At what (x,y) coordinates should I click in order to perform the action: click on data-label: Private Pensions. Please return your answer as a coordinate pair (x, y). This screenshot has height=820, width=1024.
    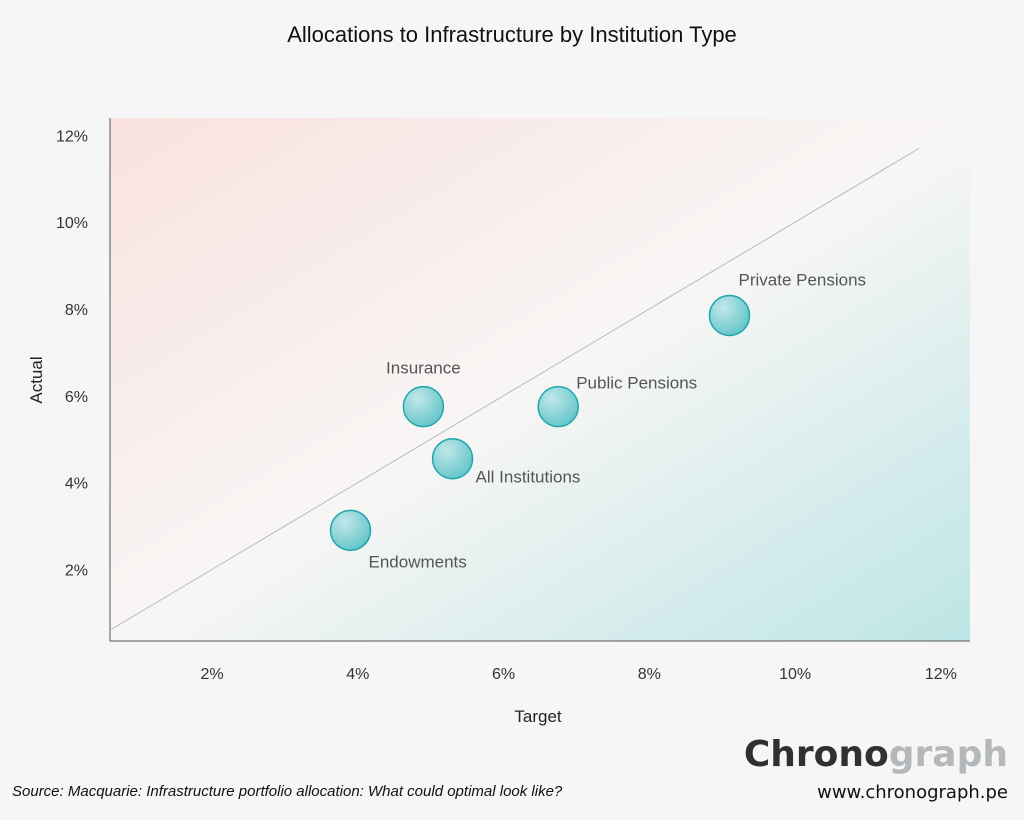
    Looking at the image, I should click on (802, 279).